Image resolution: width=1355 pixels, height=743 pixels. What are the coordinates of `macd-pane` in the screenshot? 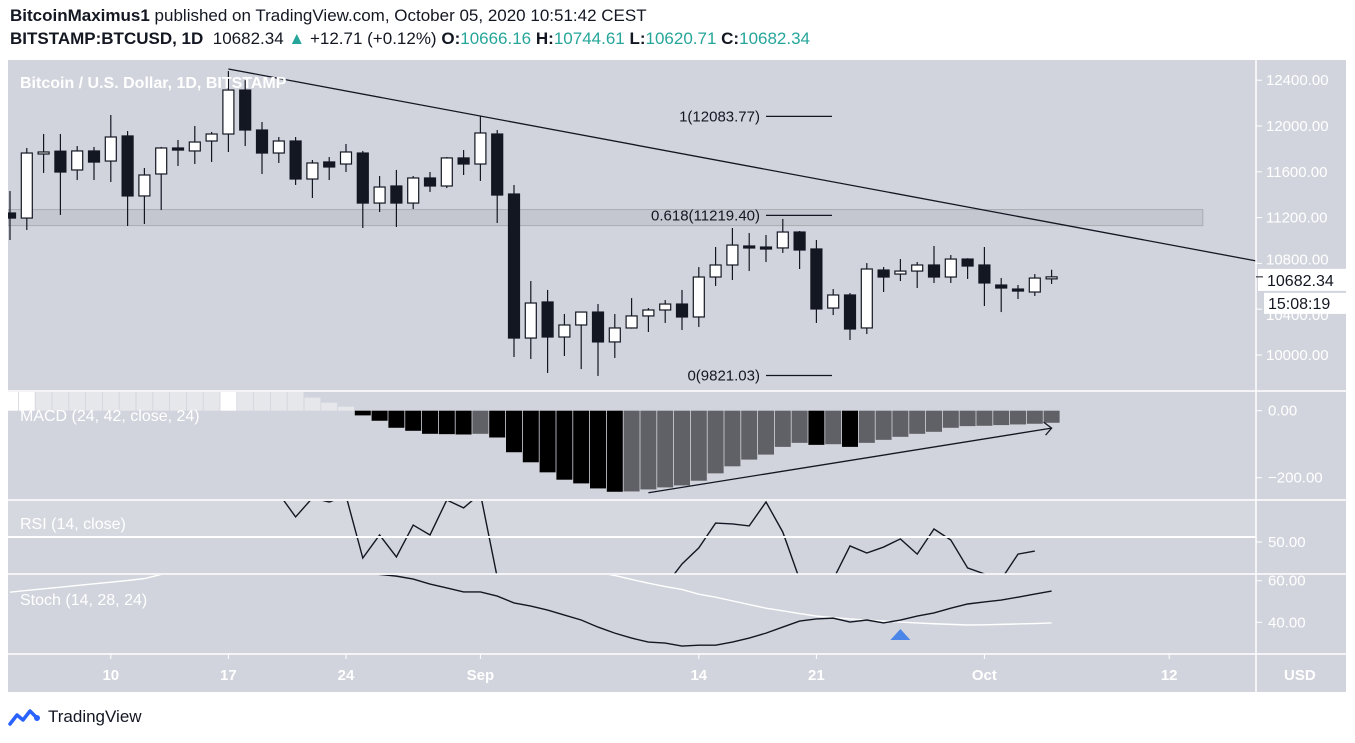 It's located at (531, 425).